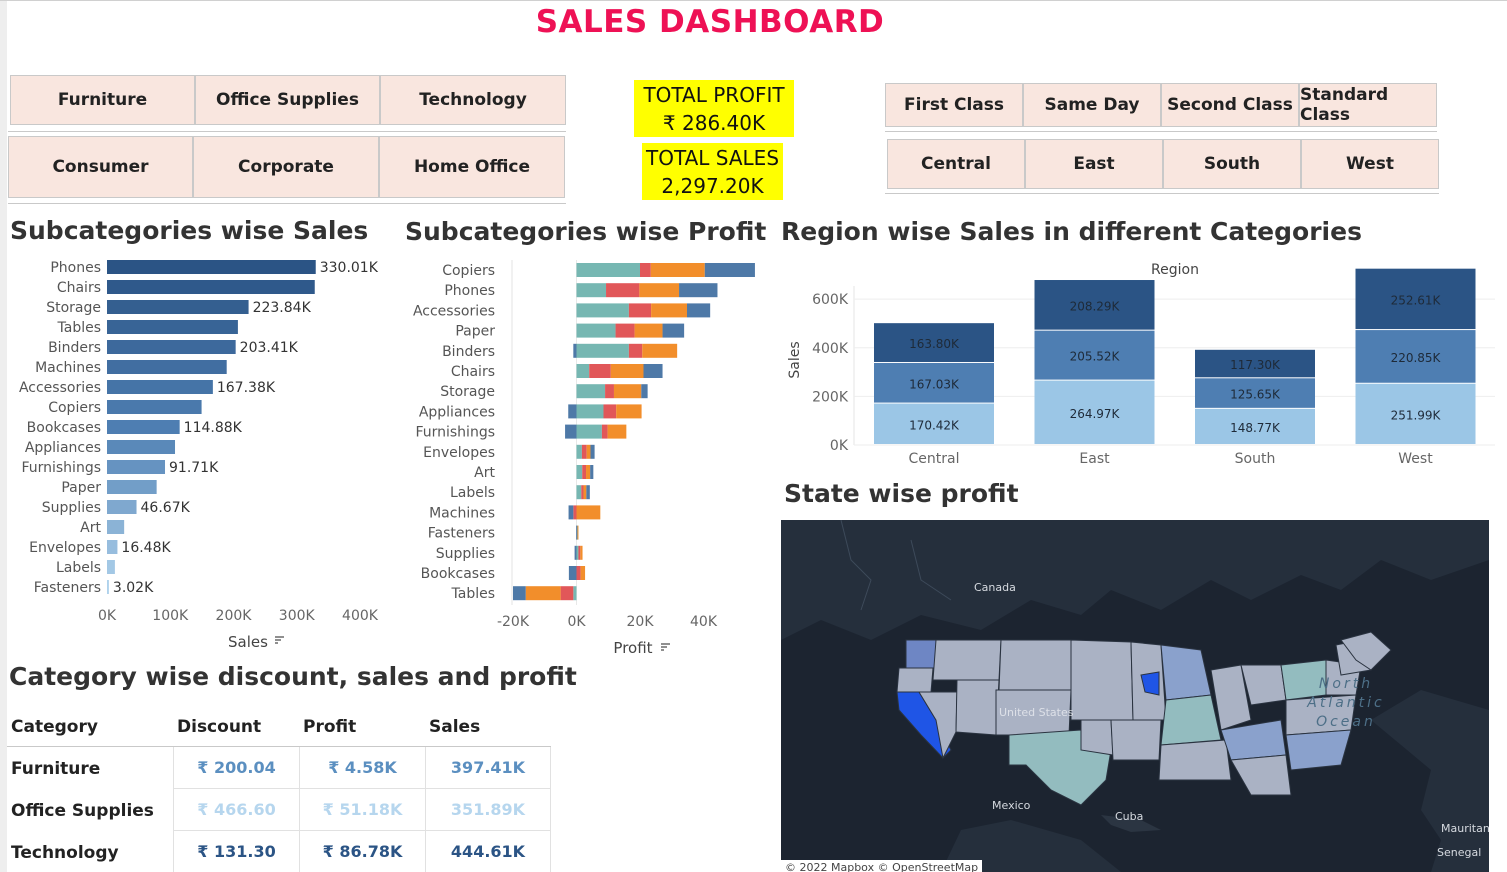 The image size is (1507, 872). I want to click on y-axis-title: Sales, so click(795, 359).